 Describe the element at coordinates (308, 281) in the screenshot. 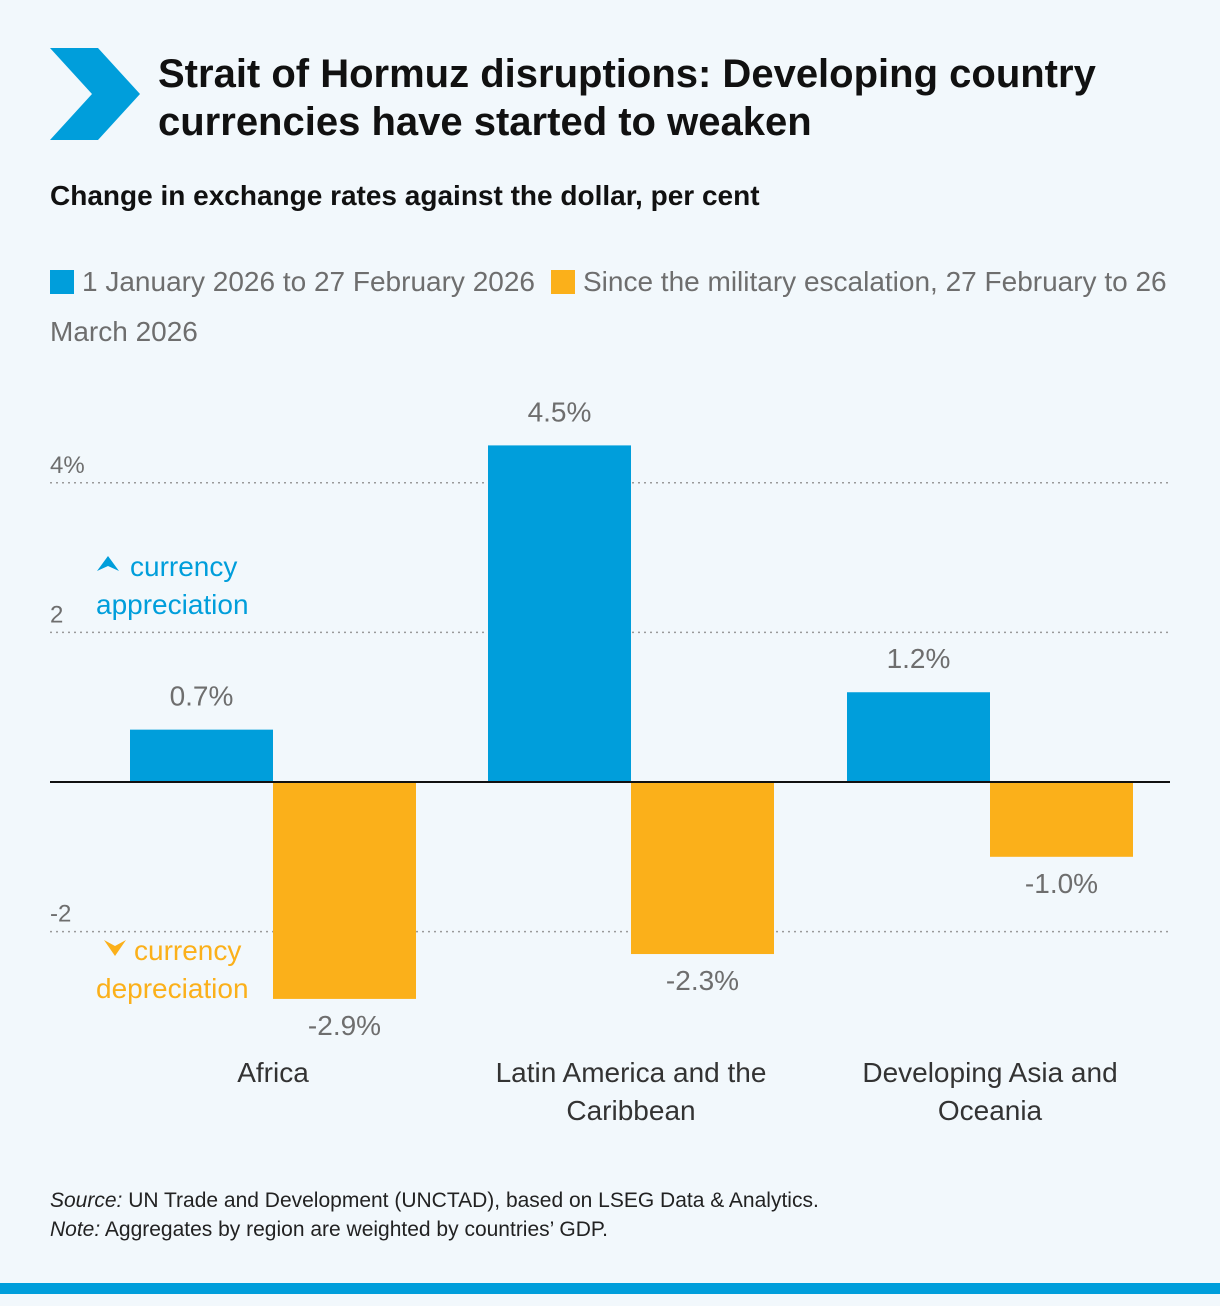

I see `legend-label-series-1: 1 January 2026 to 27 February 2026` at that location.